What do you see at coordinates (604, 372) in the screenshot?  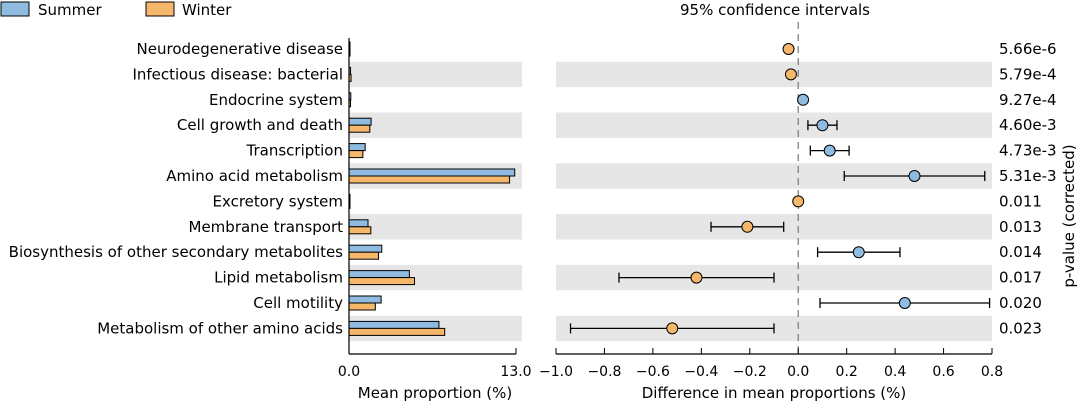 I see `ci-x-tick-label: −0.8` at bounding box center [604, 372].